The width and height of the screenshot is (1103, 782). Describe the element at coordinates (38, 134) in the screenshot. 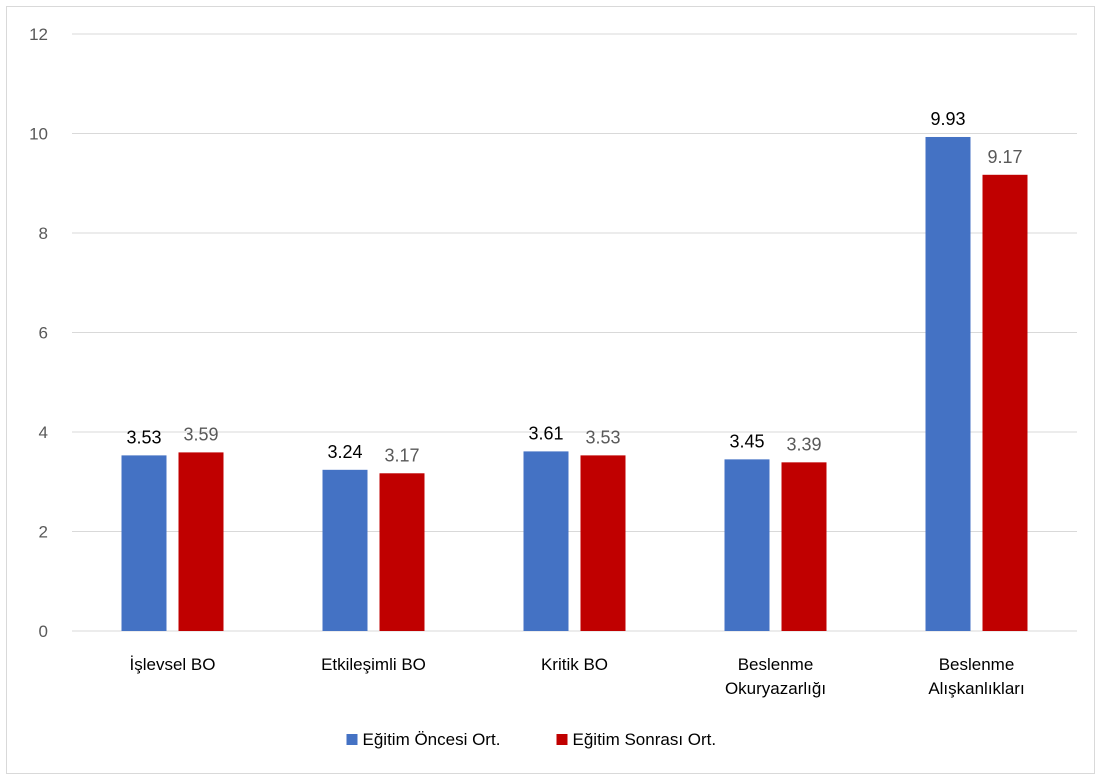

I see `y-tick-label: 10` at that location.